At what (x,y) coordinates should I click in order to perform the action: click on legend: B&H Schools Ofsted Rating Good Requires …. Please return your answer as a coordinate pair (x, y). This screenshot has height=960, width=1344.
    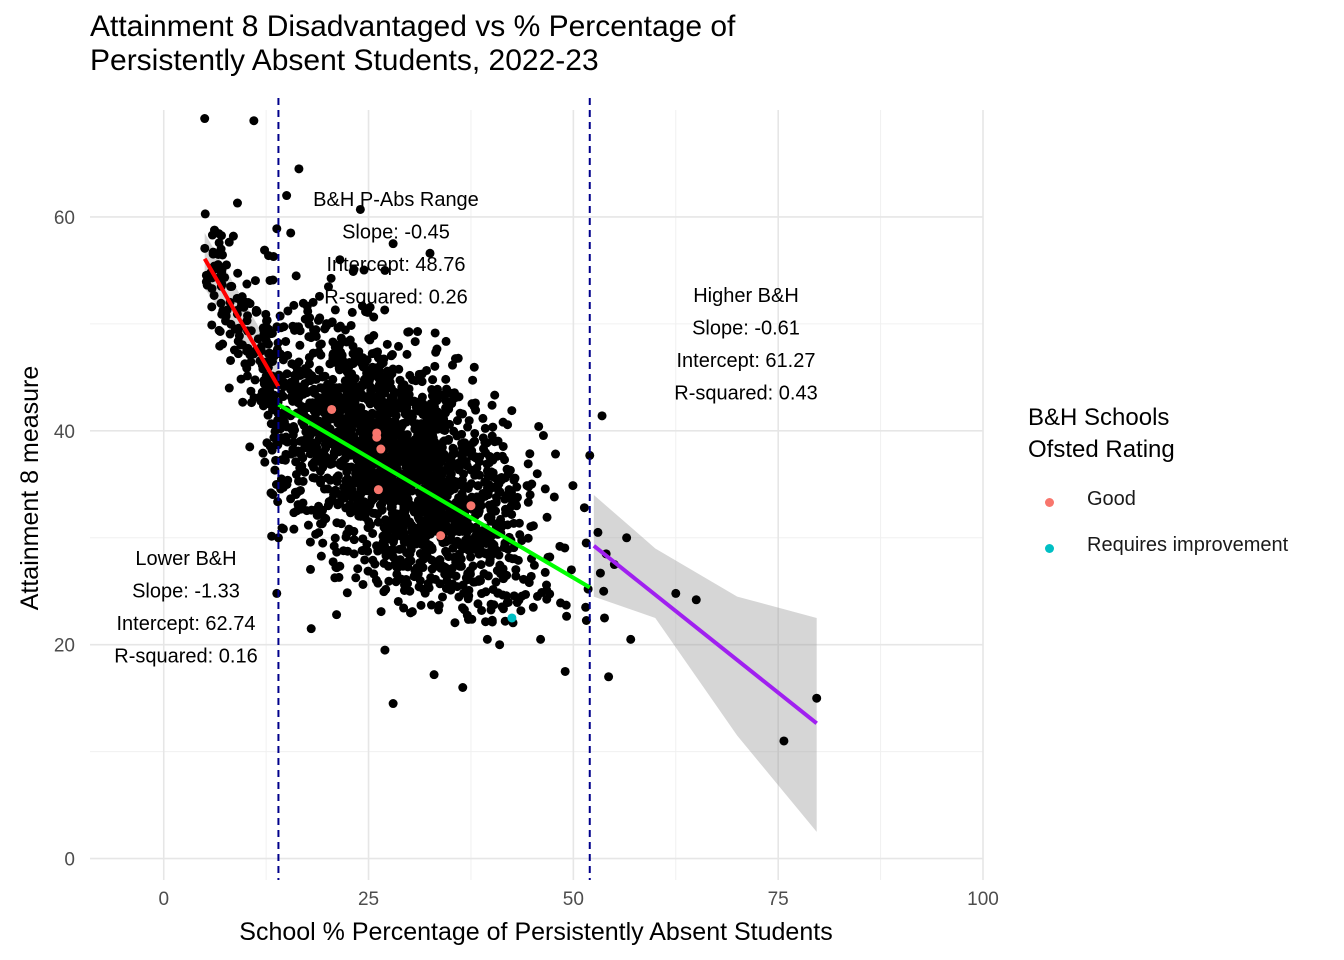
    Looking at the image, I should click on (1158, 487).